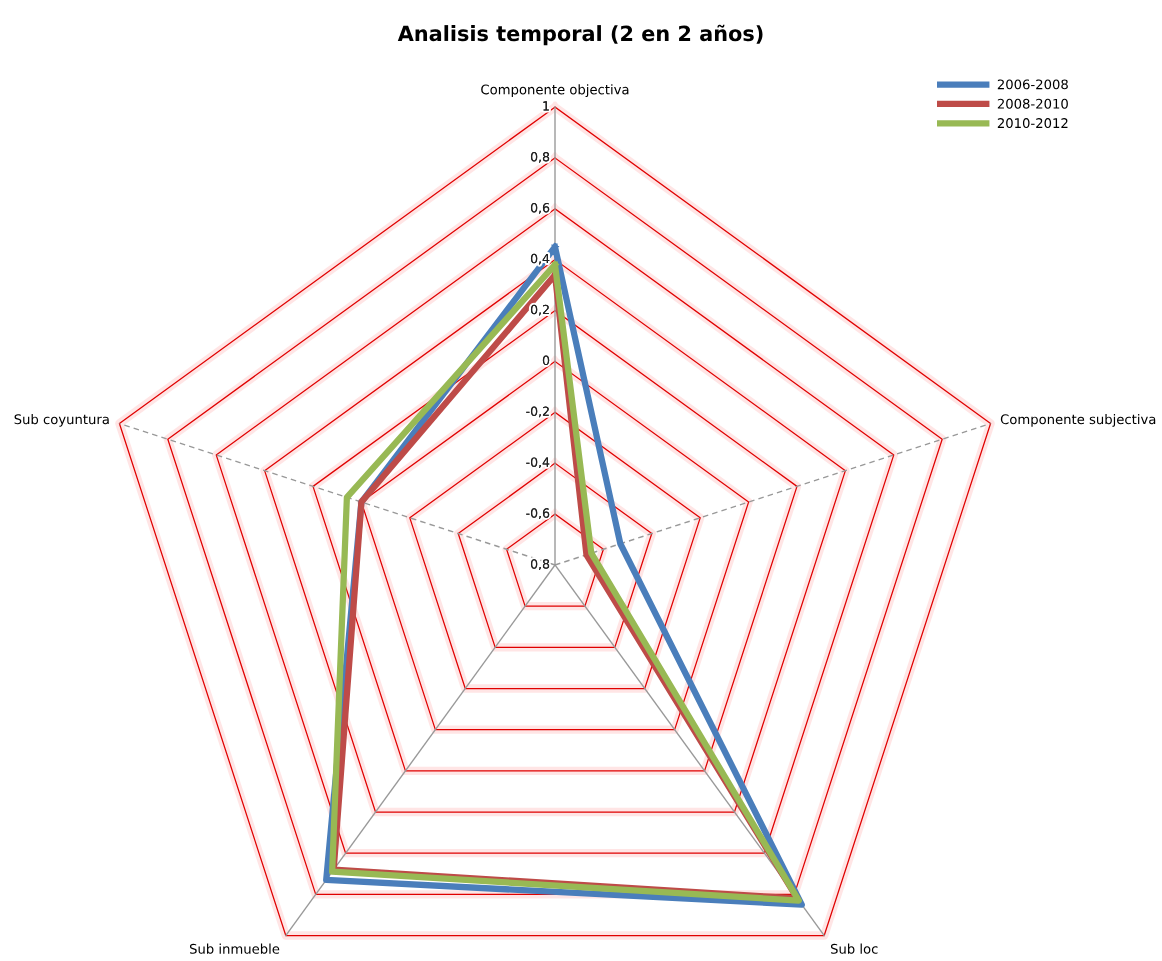 This screenshot has height=961, width=1162. I want to click on y-tick-label: -0,4, so click(538, 463).